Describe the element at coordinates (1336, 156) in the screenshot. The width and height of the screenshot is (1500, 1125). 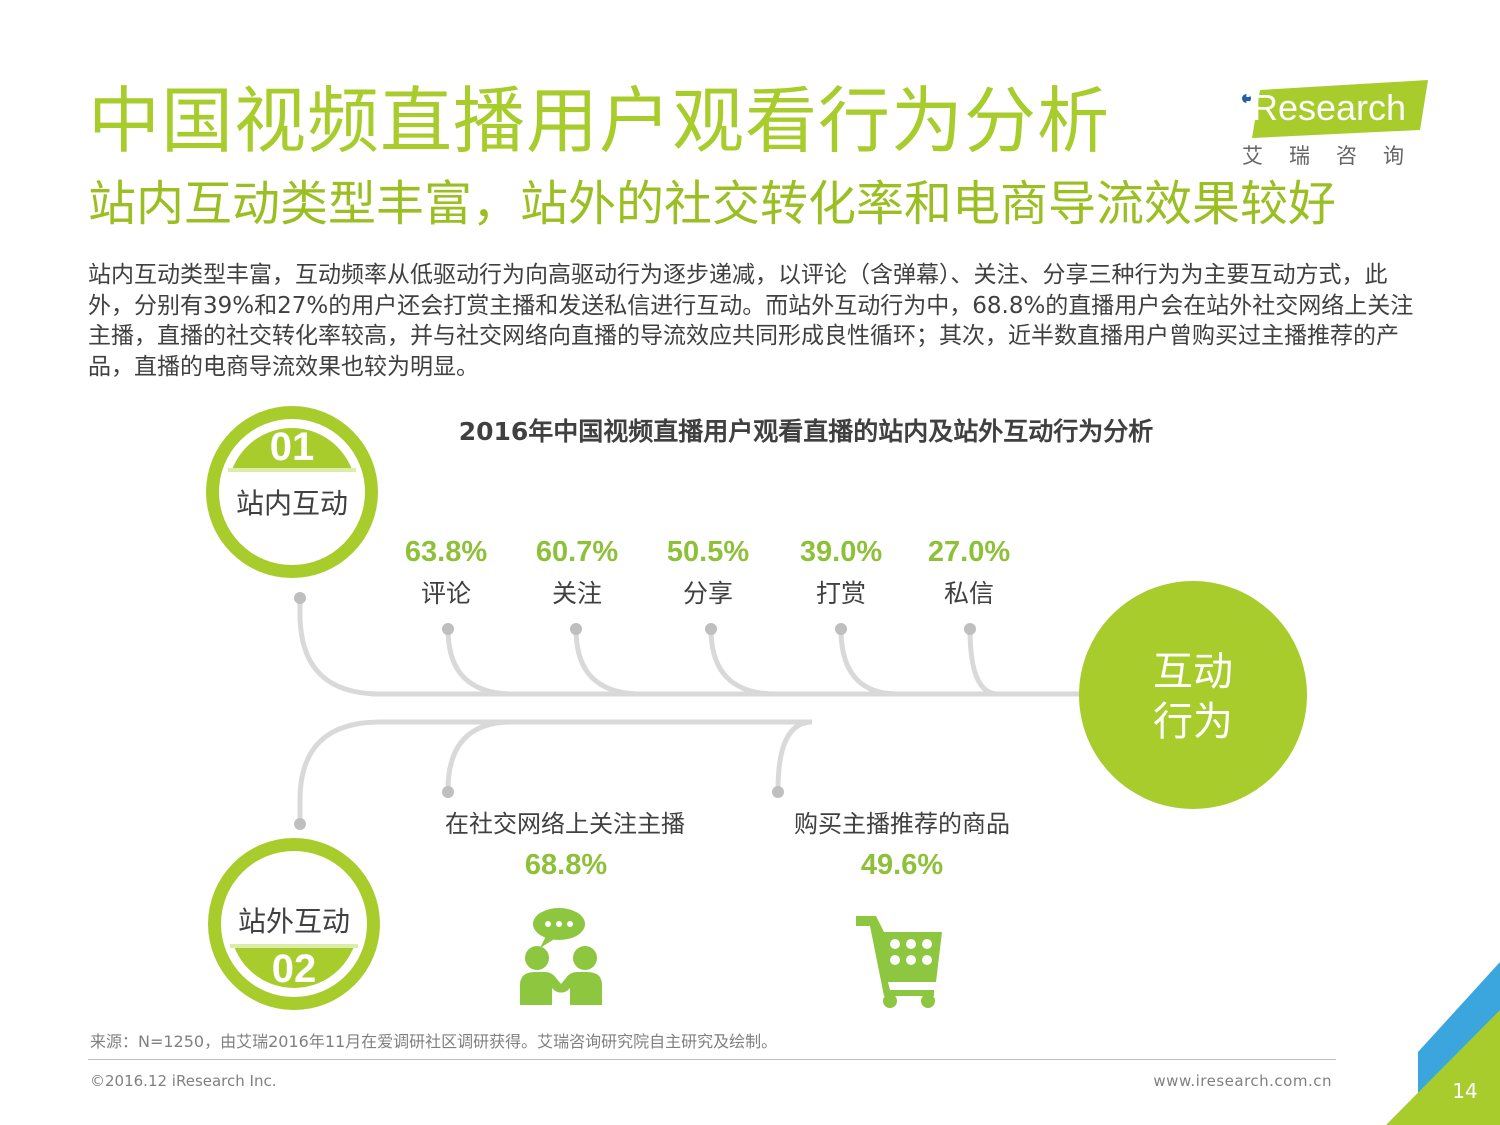
I see `logo-tagline: 艾瑞咨询` at that location.